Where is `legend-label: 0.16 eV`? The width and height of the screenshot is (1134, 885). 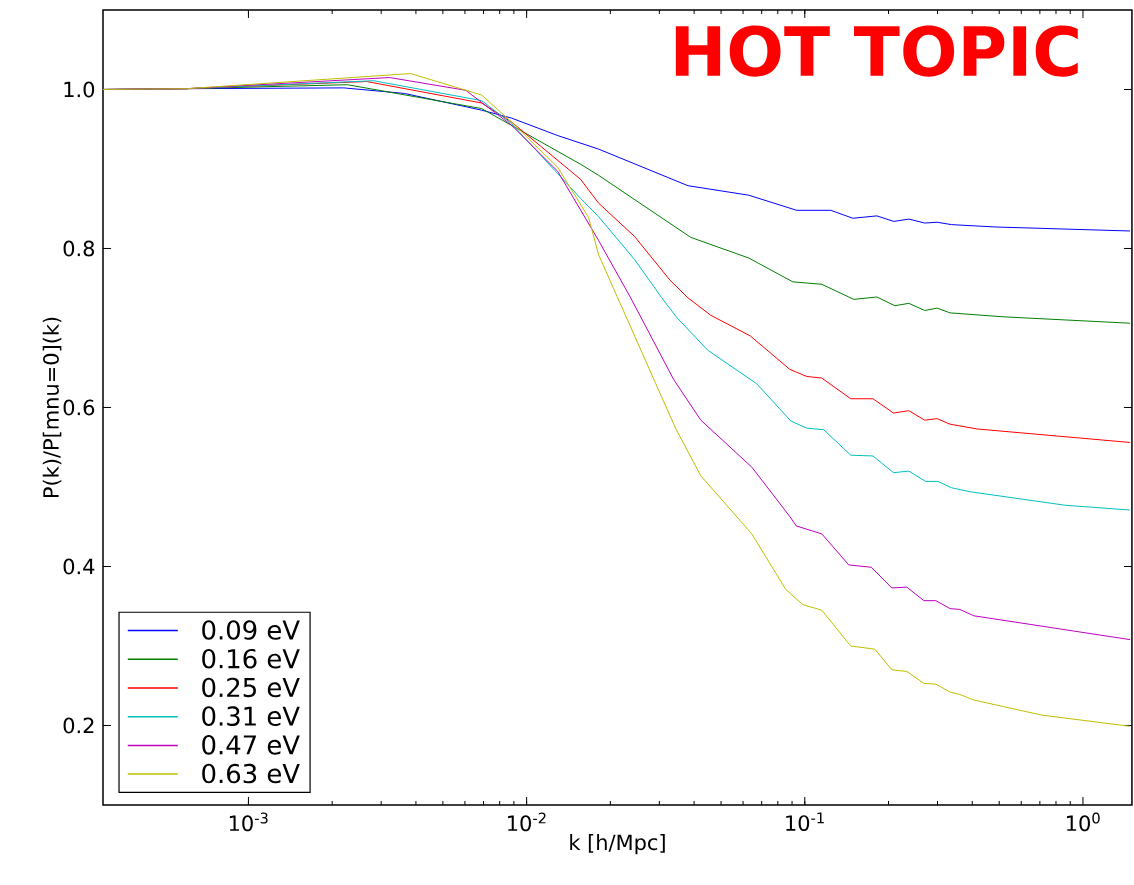
legend-label: 0.16 eV is located at coordinates (251, 658).